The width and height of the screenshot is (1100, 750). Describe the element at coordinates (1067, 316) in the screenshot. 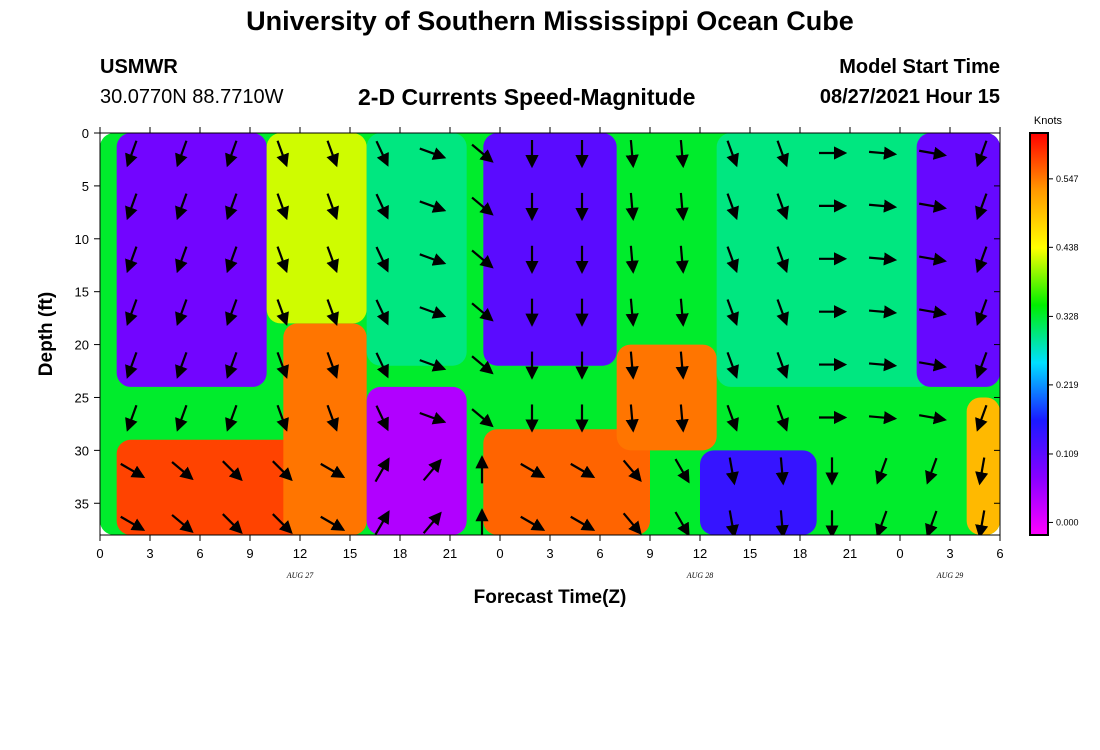

I see `colorbar-tick-label: 0.328` at that location.